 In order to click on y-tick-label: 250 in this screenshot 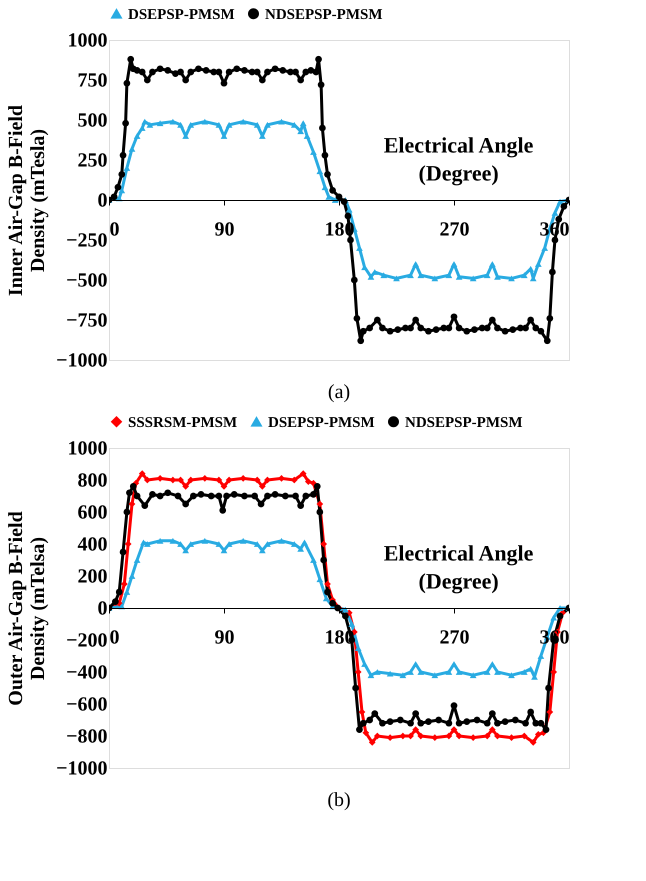, I will do `click(93, 161)`.